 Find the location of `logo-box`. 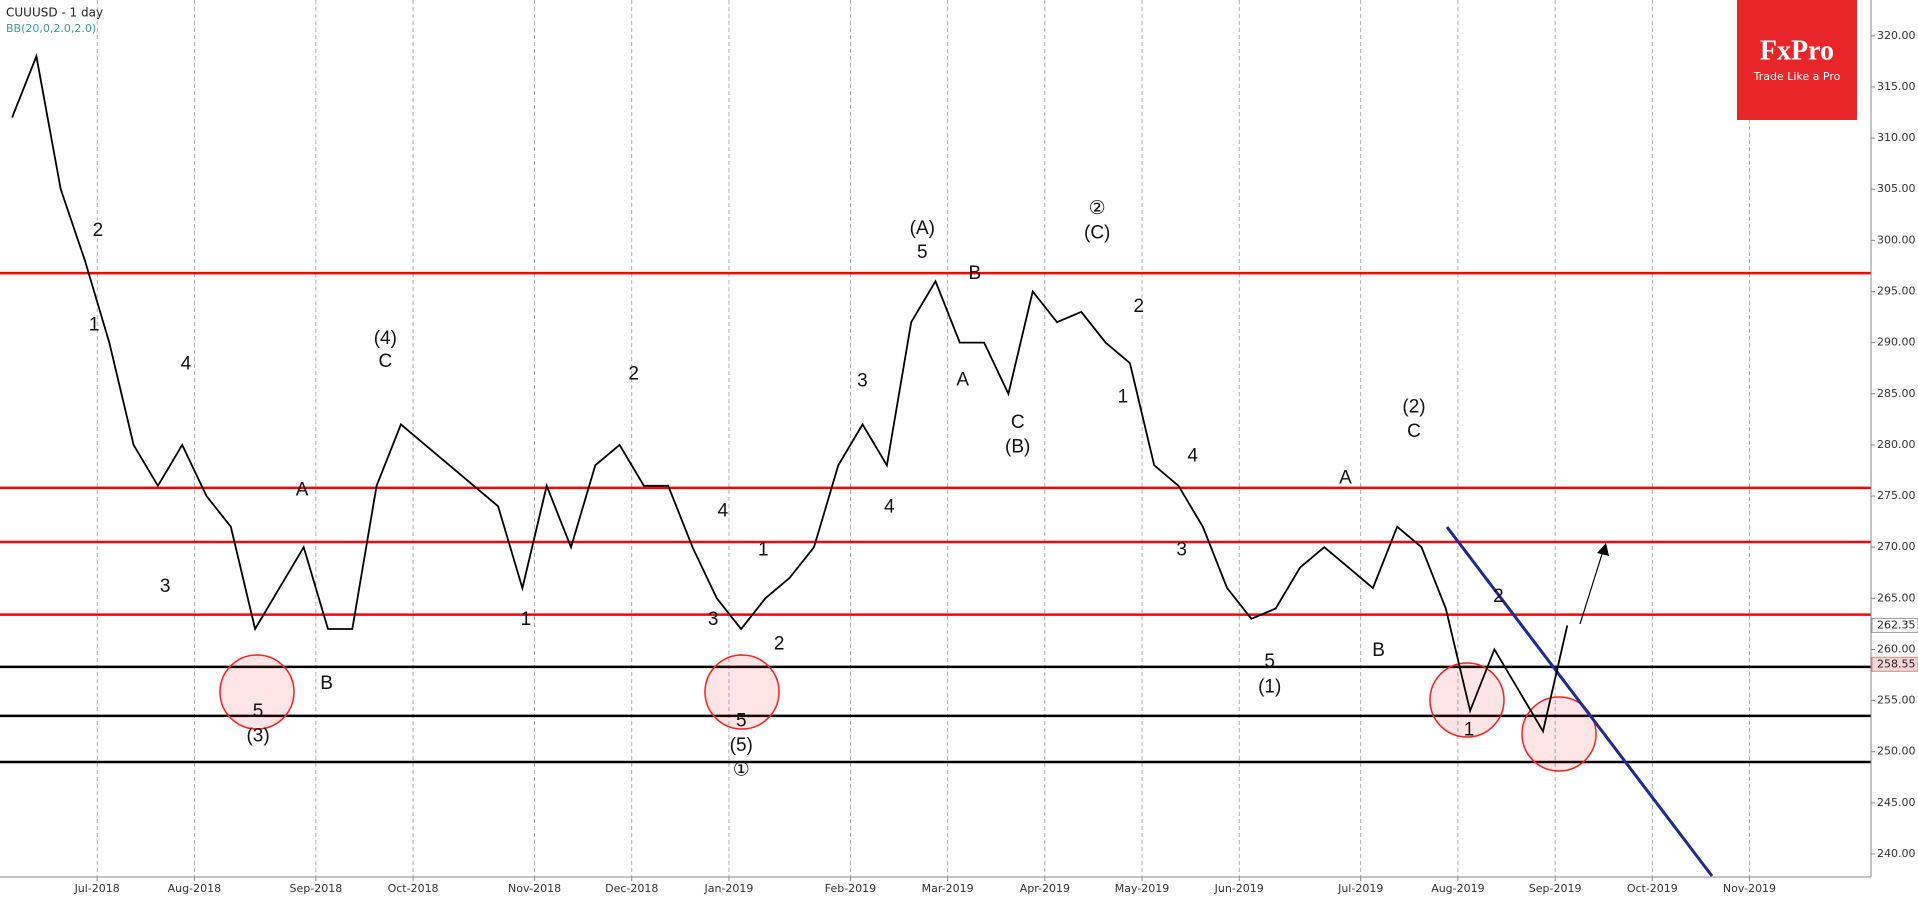

logo-box is located at coordinates (1797, 60).